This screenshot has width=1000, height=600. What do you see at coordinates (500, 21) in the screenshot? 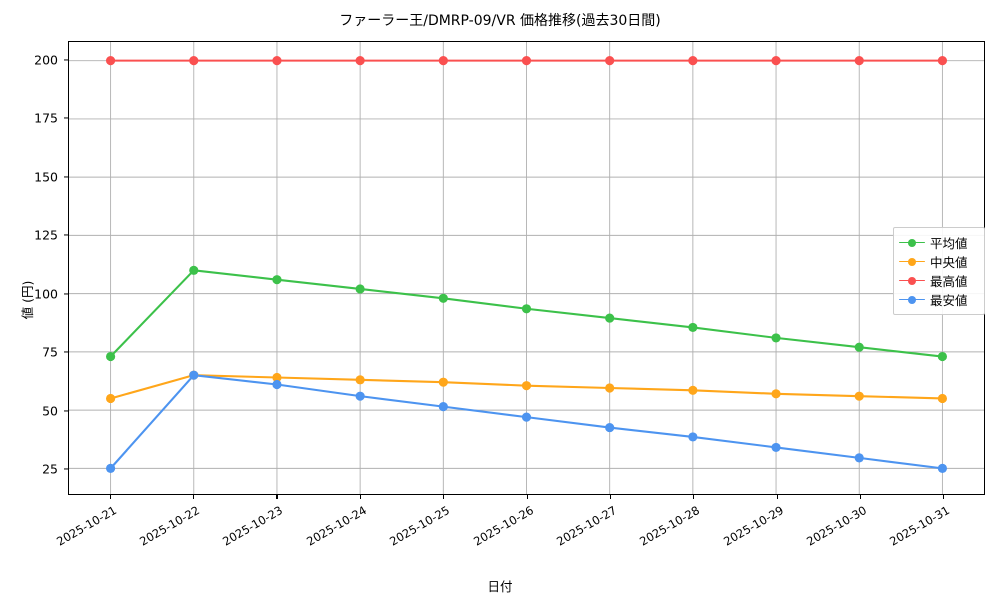
I see `chart-title: ファーラー王/DMRP-09/VR 価格推移(過去30日間)` at bounding box center [500, 21].